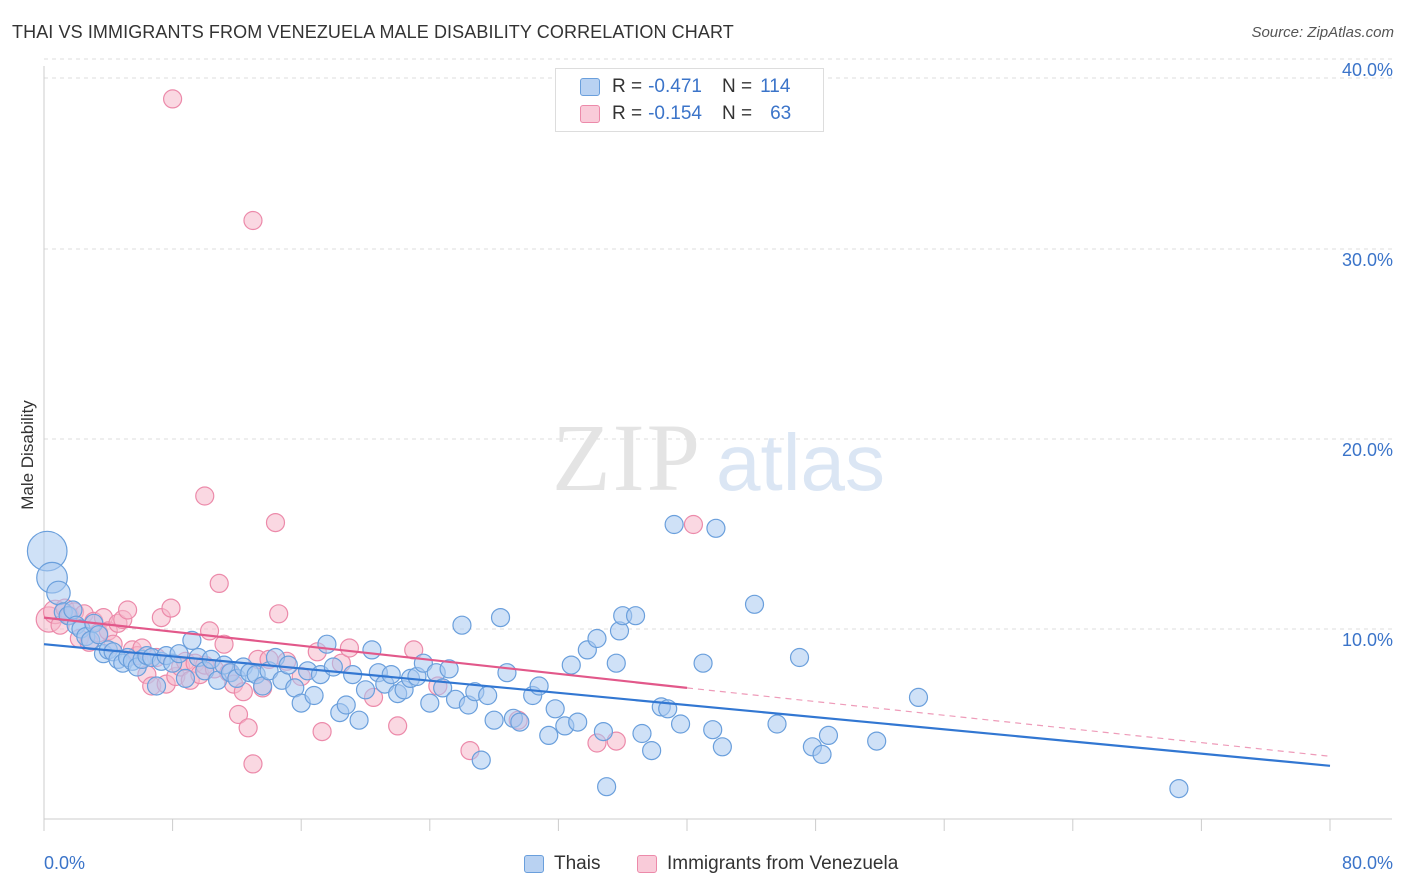  I want to click on watermark: ZIP atlas, so click(718, 457).